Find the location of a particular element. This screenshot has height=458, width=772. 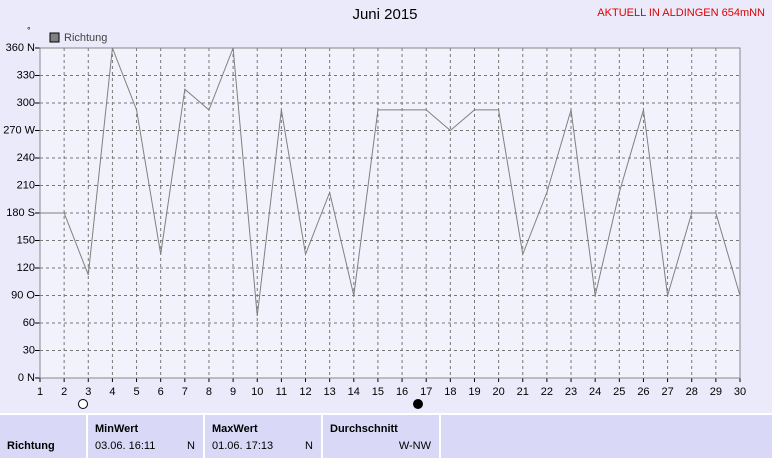

x-tick-label: 25 is located at coordinates (619, 392).